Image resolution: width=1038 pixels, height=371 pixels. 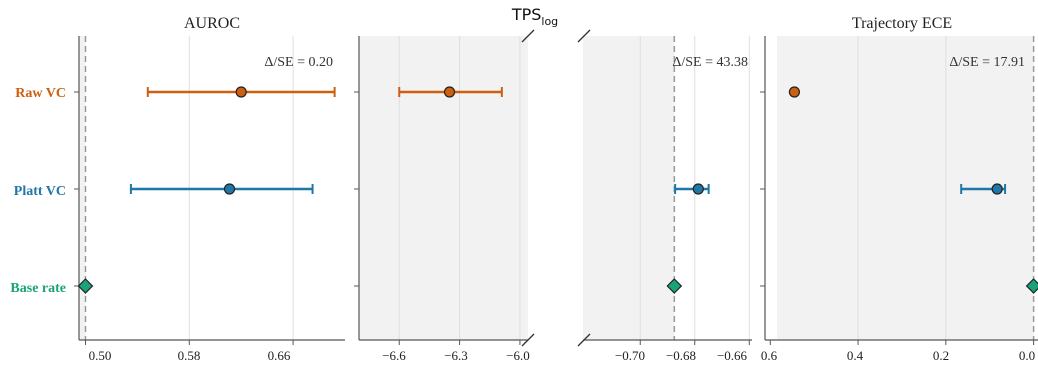 I want to click on axis-break-mark-top-right, so click(x=584, y=36).